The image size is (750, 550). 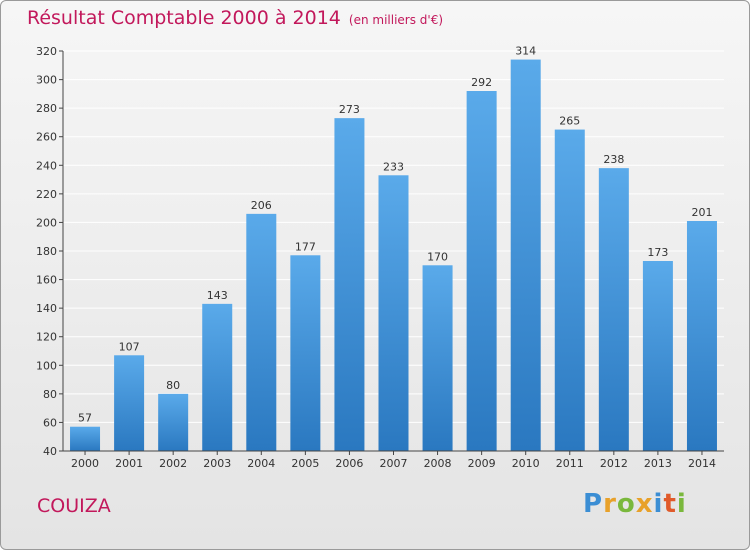 I want to click on bar-2008, so click(x=437, y=358).